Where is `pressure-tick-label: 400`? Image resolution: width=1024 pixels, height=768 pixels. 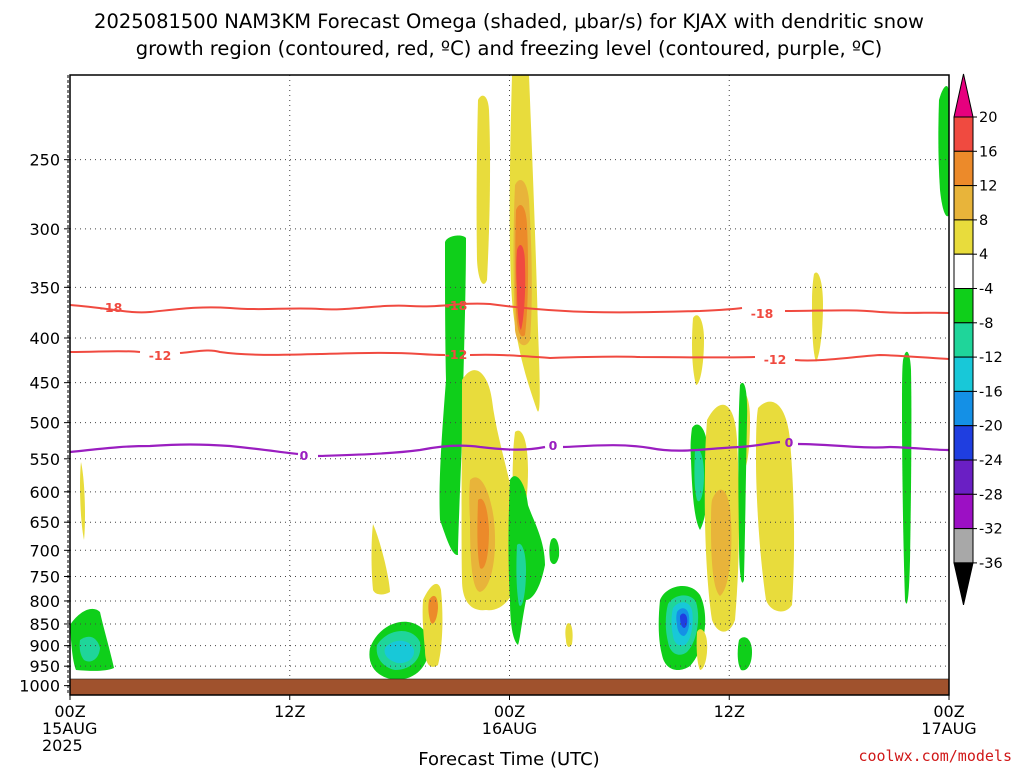 pressure-tick-label: 400 is located at coordinates (44, 338).